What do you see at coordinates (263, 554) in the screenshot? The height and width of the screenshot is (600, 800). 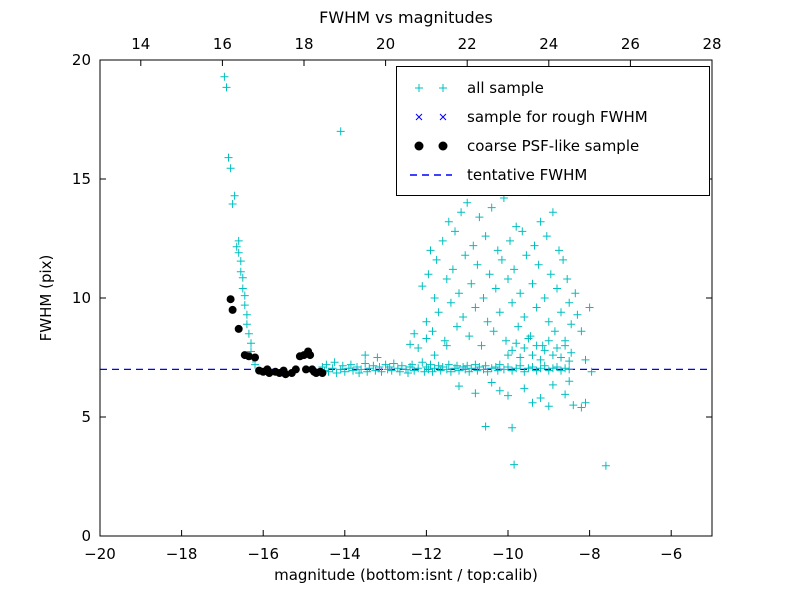 I see `svg-text: −16` at bounding box center [263, 554].